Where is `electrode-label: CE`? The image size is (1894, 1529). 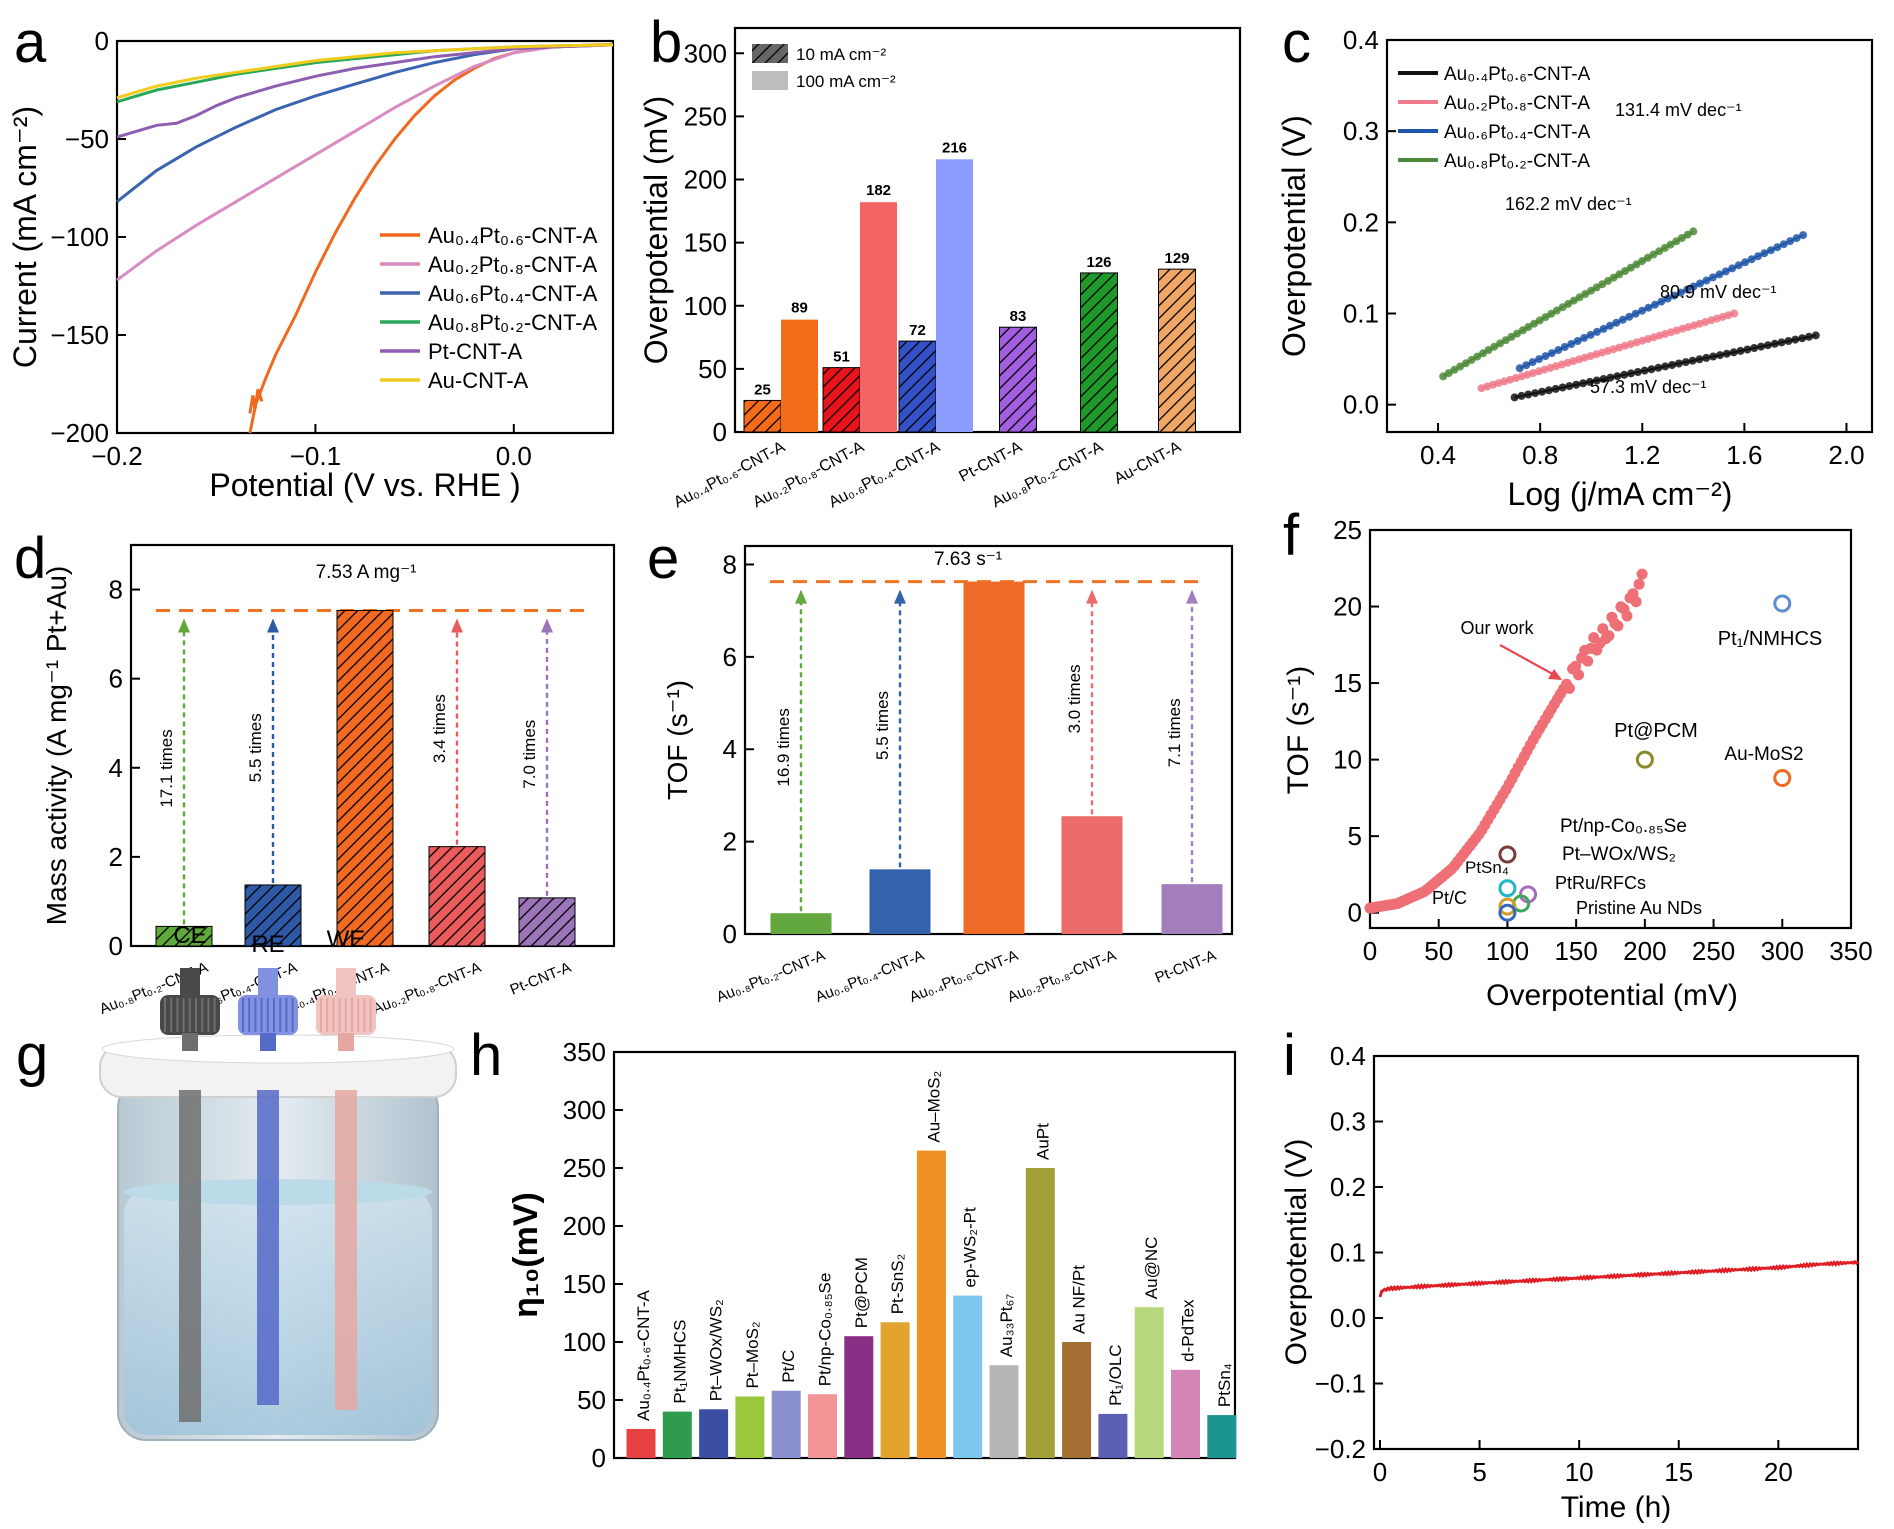 electrode-label: CE is located at coordinates (189, 935).